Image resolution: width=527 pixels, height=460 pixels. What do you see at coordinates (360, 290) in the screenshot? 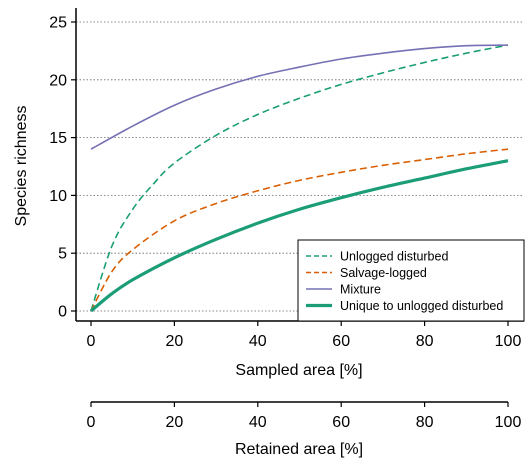
I see `legend-label-2: Mixture` at bounding box center [360, 290].